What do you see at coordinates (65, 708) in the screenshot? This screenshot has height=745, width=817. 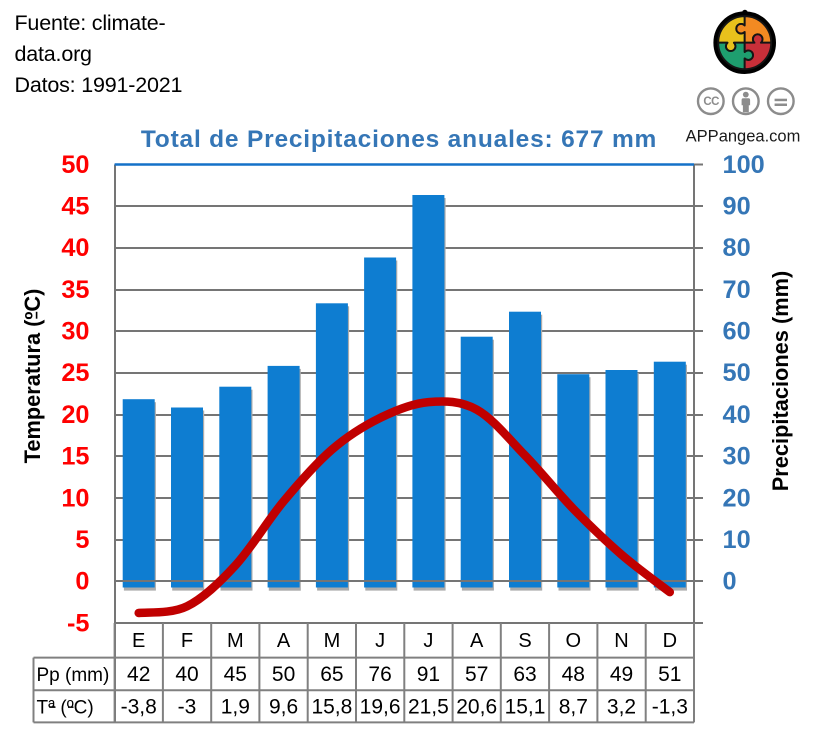 I see `svg-text: Tª (ºC)` at bounding box center [65, 708].